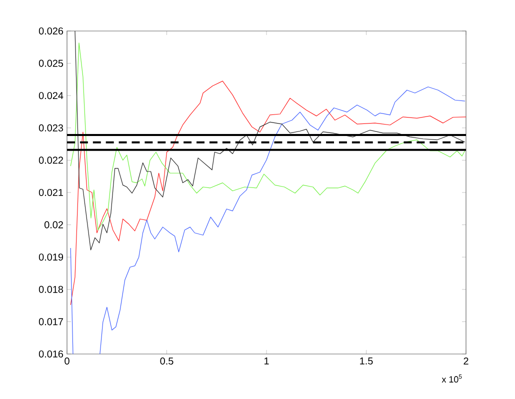 This screenshot has width=515, height=399. What do you see at coordinates (67, 361) in the screenshot?
I see `x-tick-label: 0` at bounding box center [67, 361].